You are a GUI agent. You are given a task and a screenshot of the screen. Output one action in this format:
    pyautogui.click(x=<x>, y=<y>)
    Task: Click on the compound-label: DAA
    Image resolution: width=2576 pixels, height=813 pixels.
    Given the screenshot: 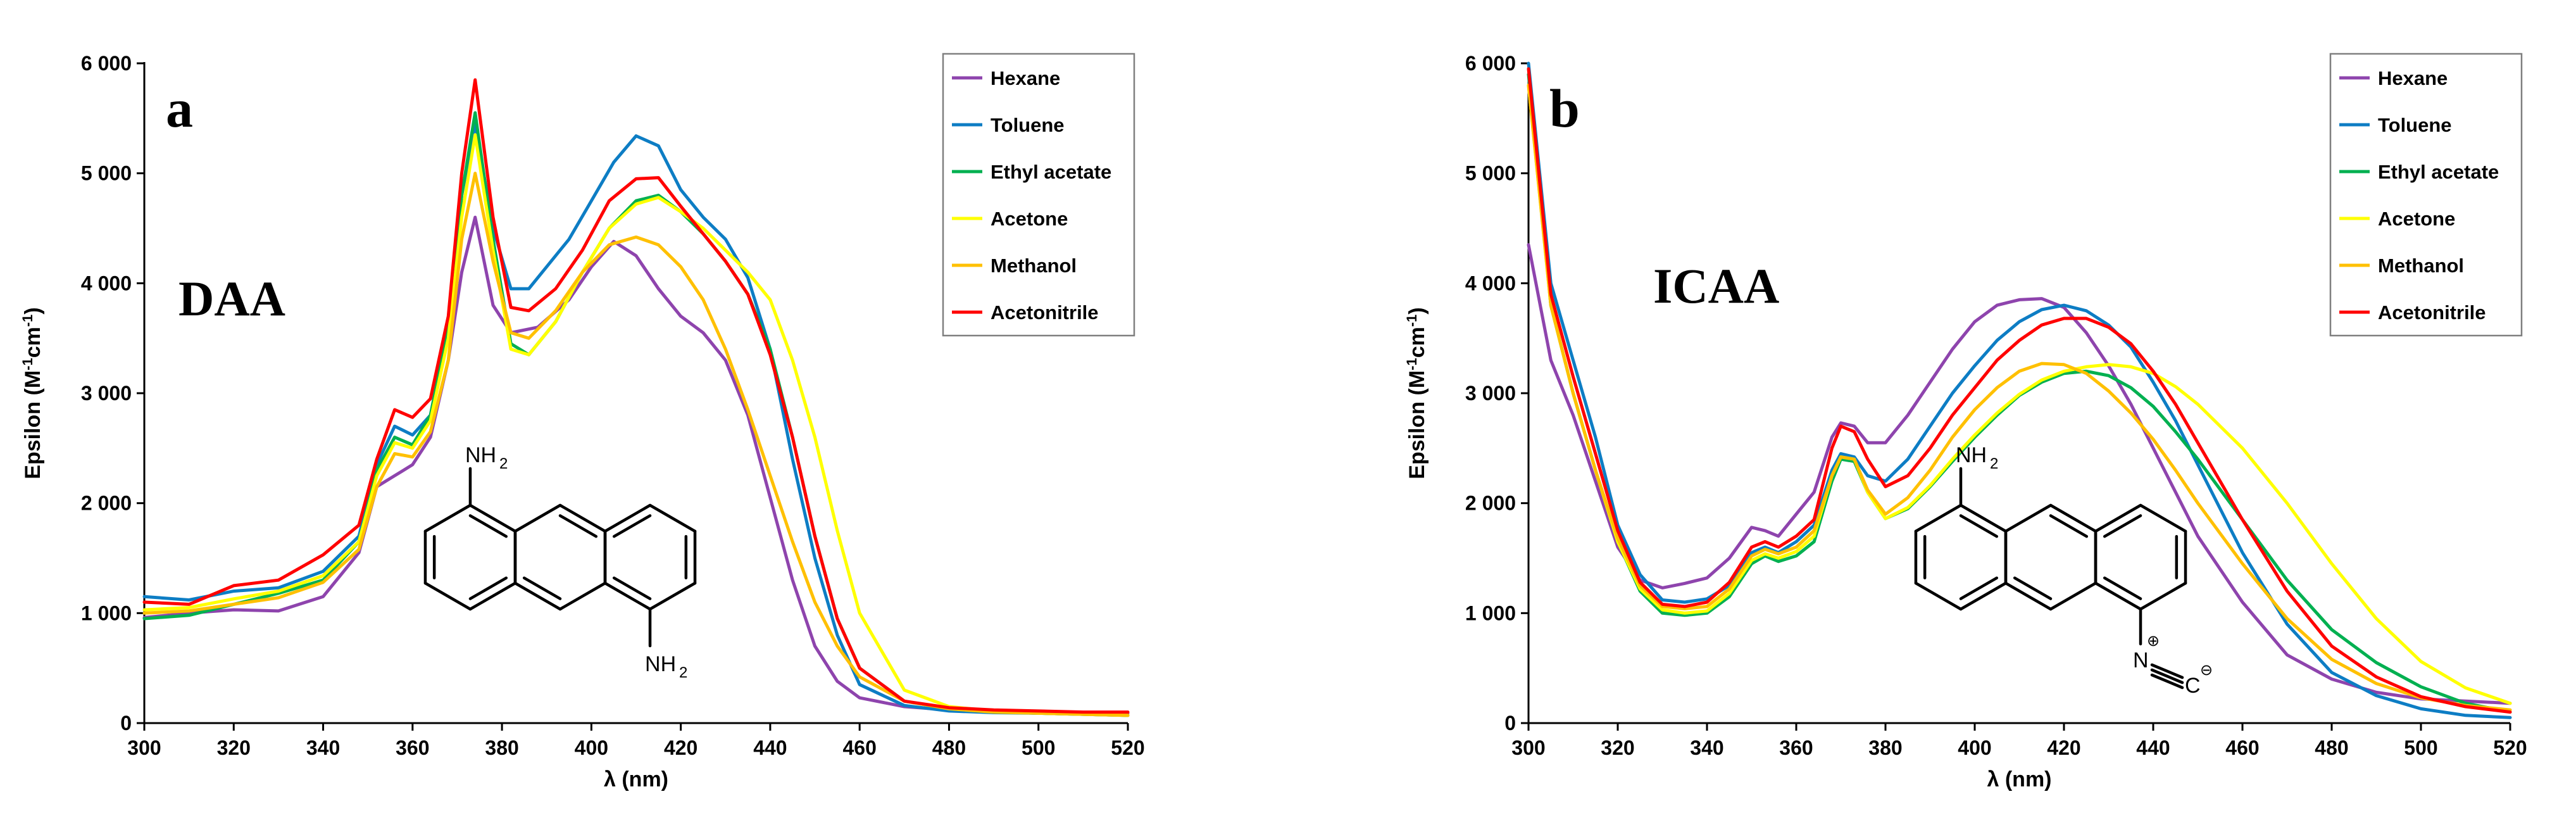 What is the action you would take?
    pyautogui.click(x=231, y=298)
    